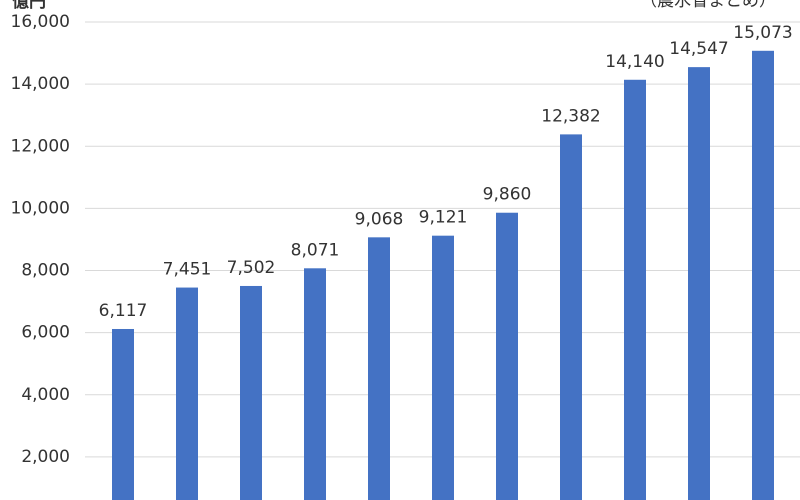  Describe the element at coordinates (45, 457) in the screenshot. I see `y-tick-label: 2,000` at that location.